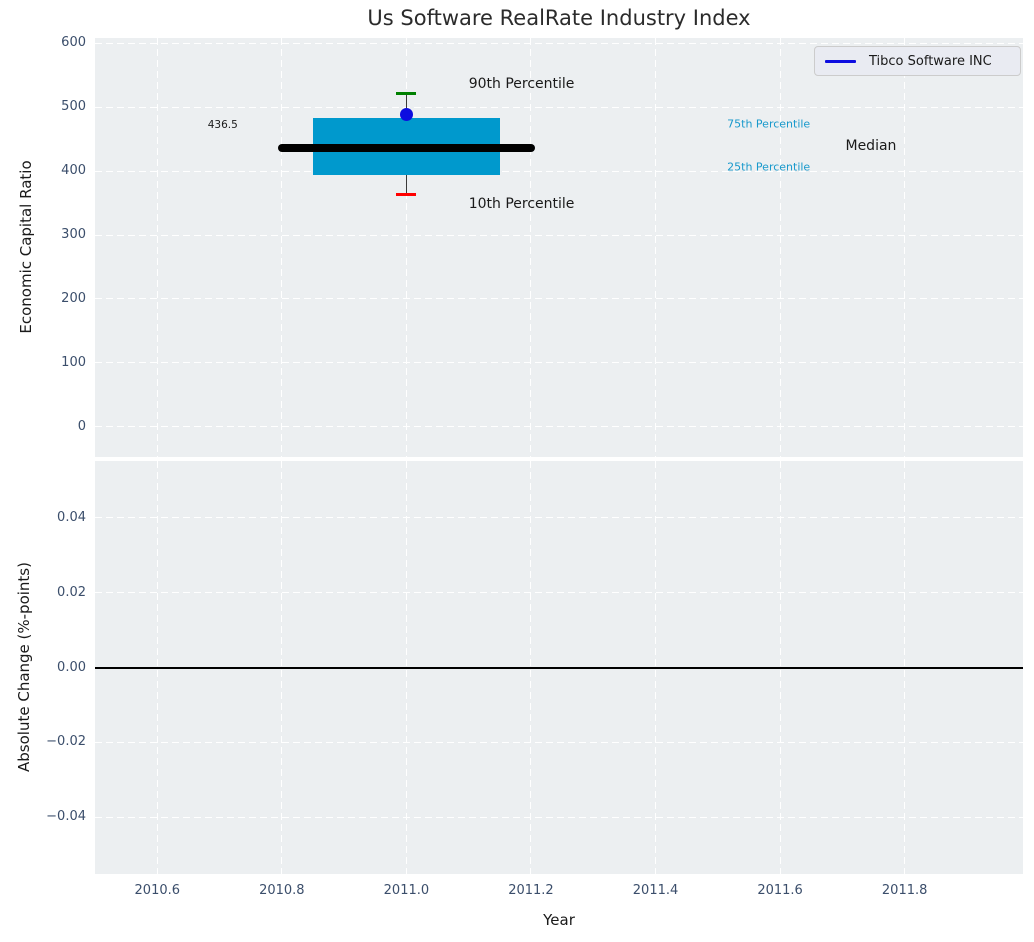 This screenshot has height=942, width=1034. Describe the element at coordinates (73, 107) in the screenshot. I see `y-tick-label: 500` at that location.